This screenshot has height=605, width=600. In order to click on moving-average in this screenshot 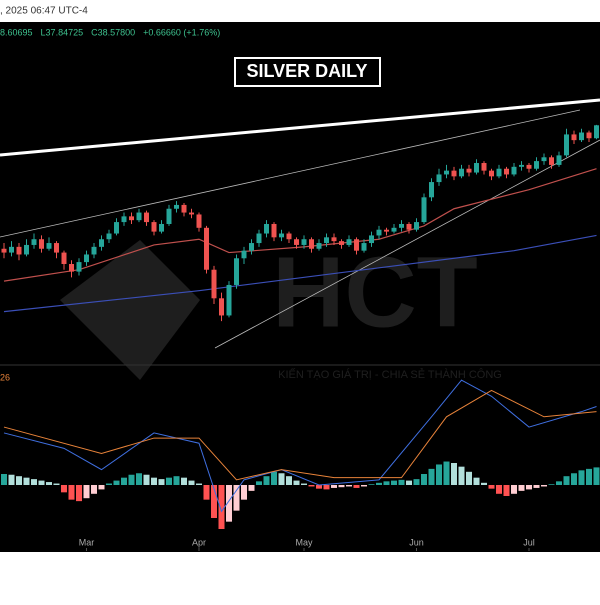, I will do `click(300, 273)`.